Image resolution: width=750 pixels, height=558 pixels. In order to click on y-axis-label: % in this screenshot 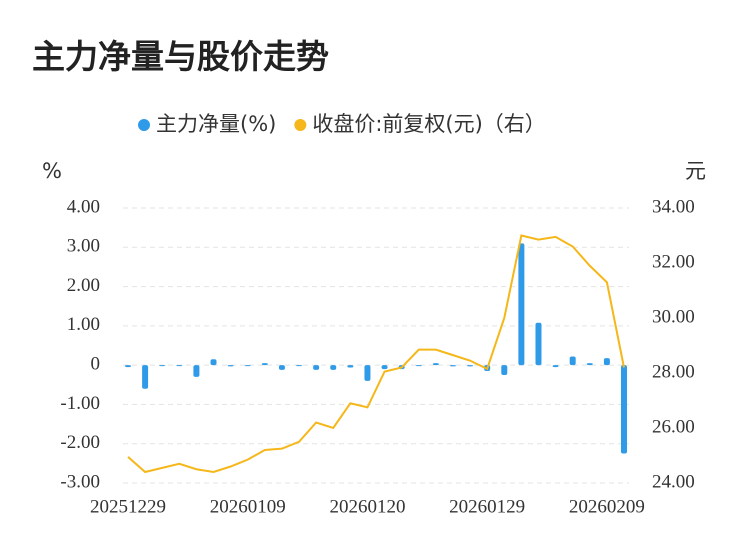, I will do `click(52, 171)`.